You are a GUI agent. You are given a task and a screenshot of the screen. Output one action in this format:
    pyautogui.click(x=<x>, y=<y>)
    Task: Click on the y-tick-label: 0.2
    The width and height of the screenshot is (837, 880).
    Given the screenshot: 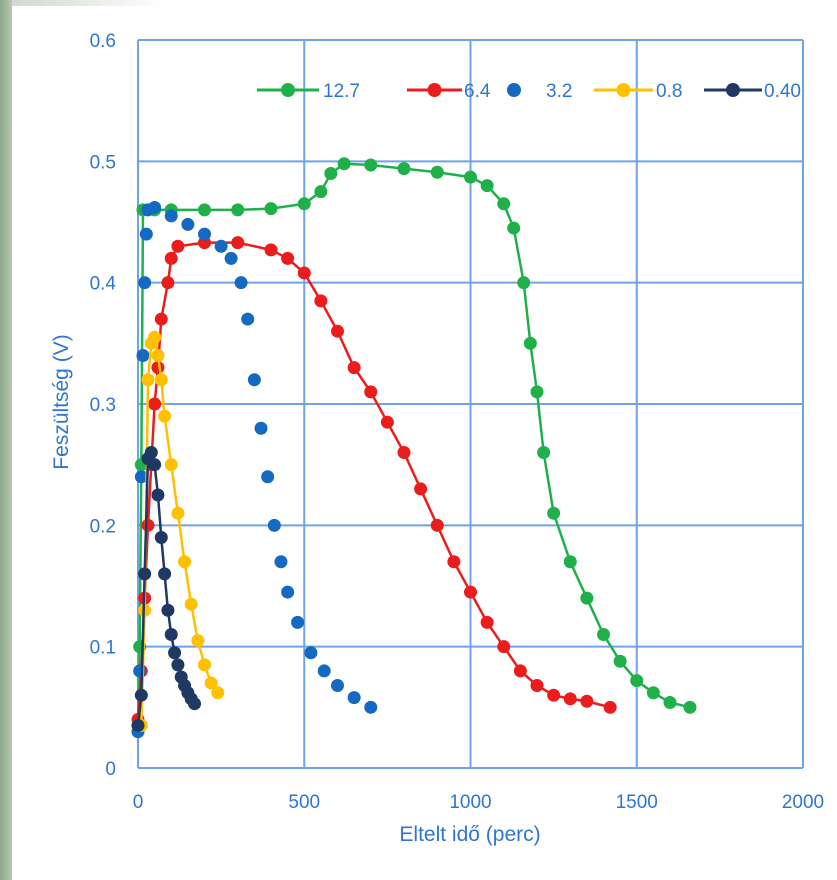 What is the action you would take?
    pyautogui.click(x=103, y=526)
    